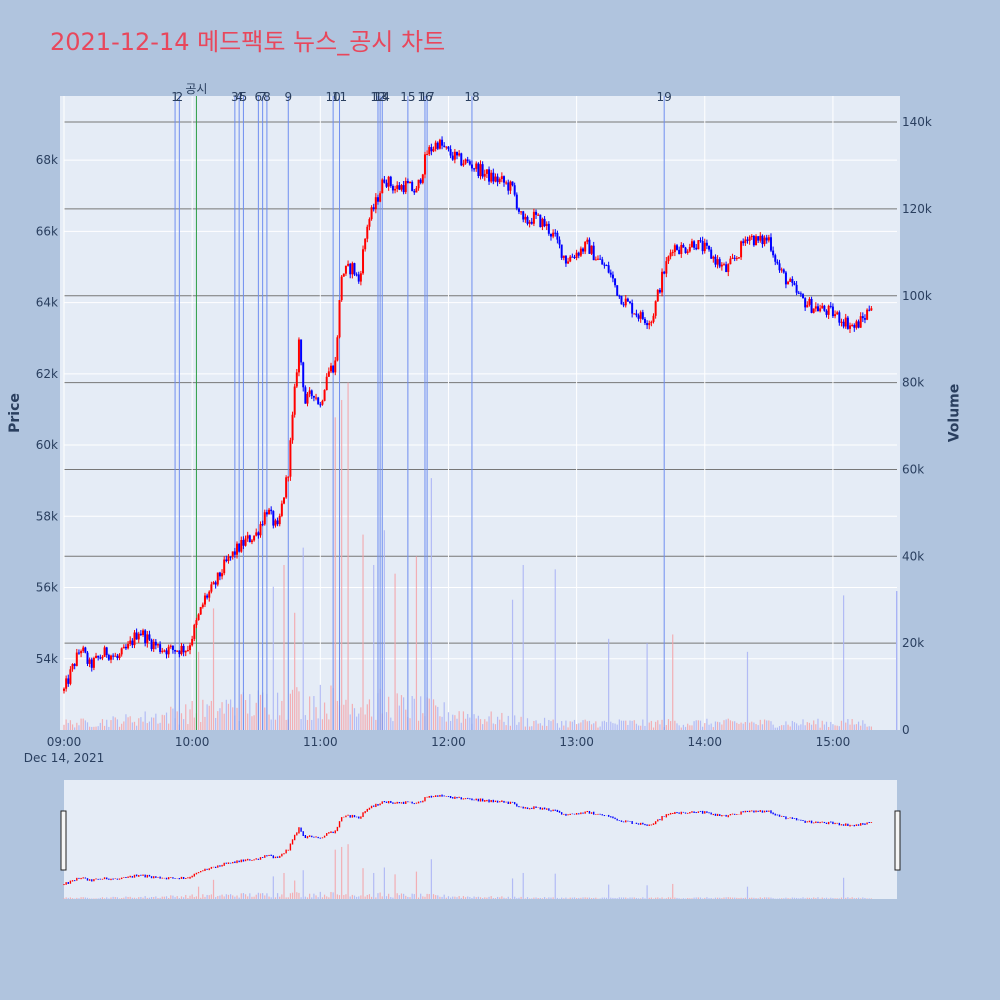 Image resolution: width=1000 pixels, height=1000 pixels. Describe the element at coordinates (244, 97) in the screenshot. I see `event-label: 5` at that location.